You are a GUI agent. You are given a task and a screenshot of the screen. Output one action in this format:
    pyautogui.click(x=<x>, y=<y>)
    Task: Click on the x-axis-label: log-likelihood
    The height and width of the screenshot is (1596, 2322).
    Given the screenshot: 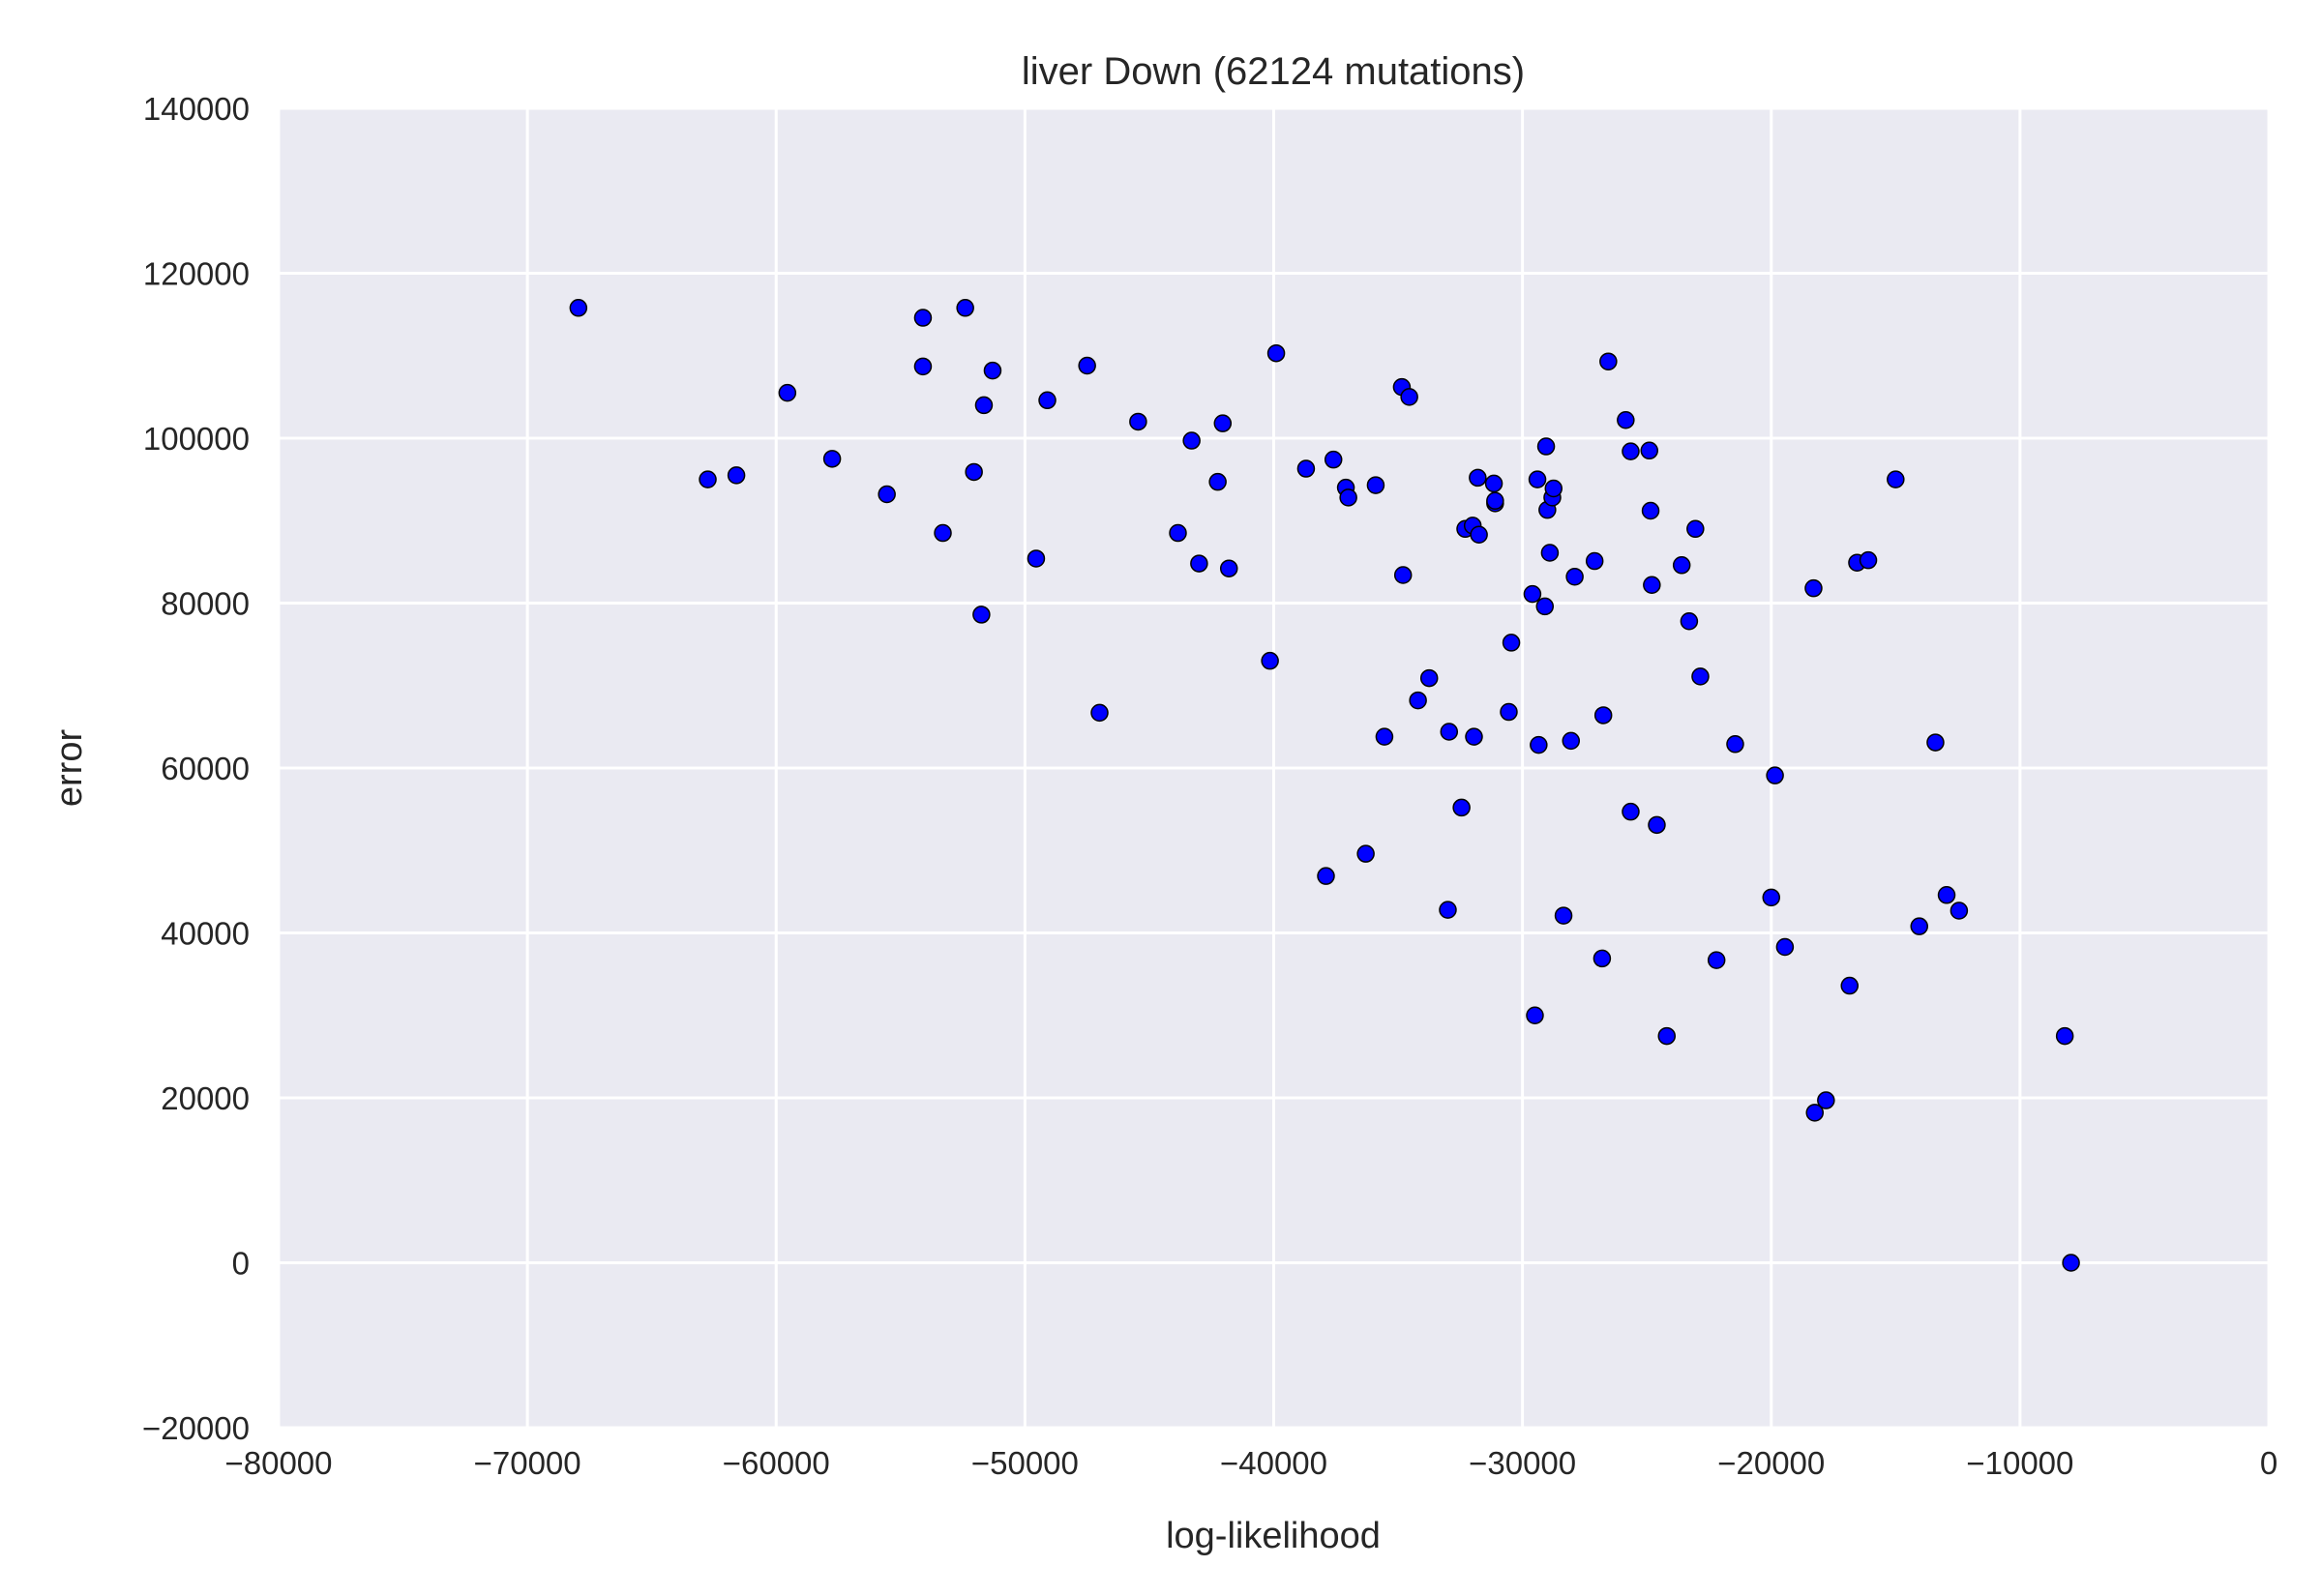 What is the action you would take?
    pyautogui.click(x=1273, y=1536)
    